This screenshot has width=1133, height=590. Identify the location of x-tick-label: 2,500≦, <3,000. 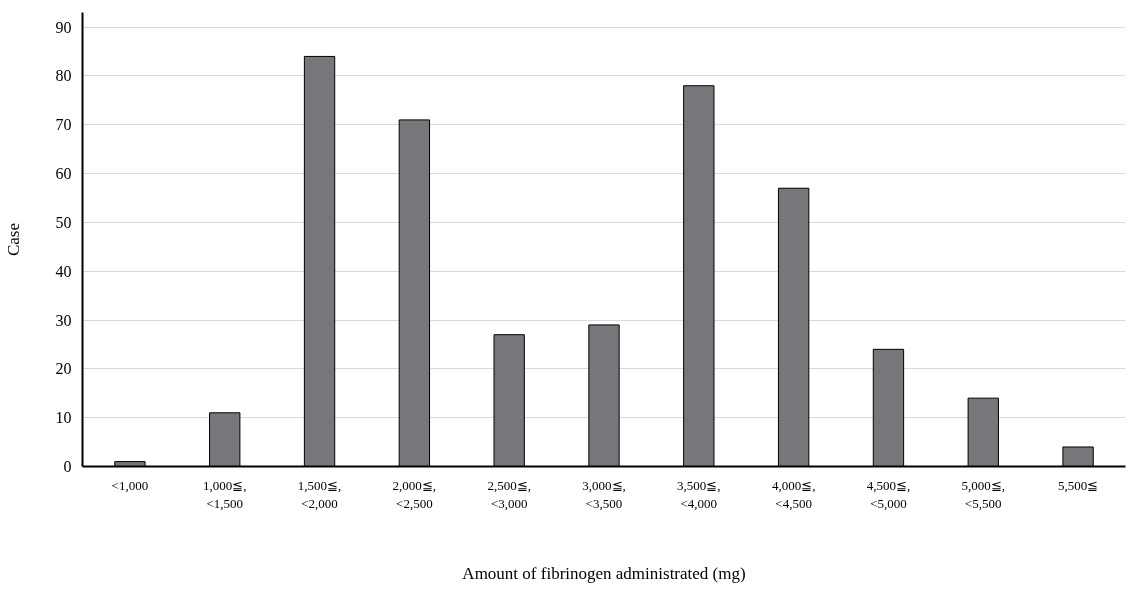
(509, 494).